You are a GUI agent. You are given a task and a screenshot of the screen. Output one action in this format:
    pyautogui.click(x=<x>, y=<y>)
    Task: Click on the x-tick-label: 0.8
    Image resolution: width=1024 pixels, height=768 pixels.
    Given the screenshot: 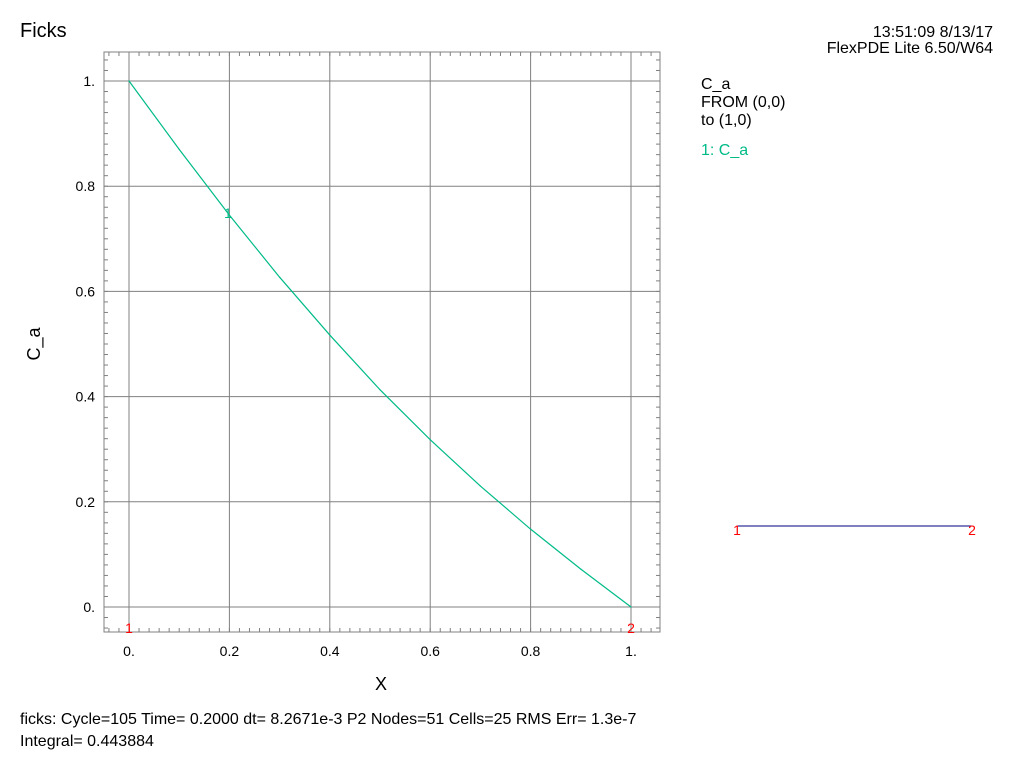 What is the action you would take?
    pyautogui.click(x=531, y=651)
    